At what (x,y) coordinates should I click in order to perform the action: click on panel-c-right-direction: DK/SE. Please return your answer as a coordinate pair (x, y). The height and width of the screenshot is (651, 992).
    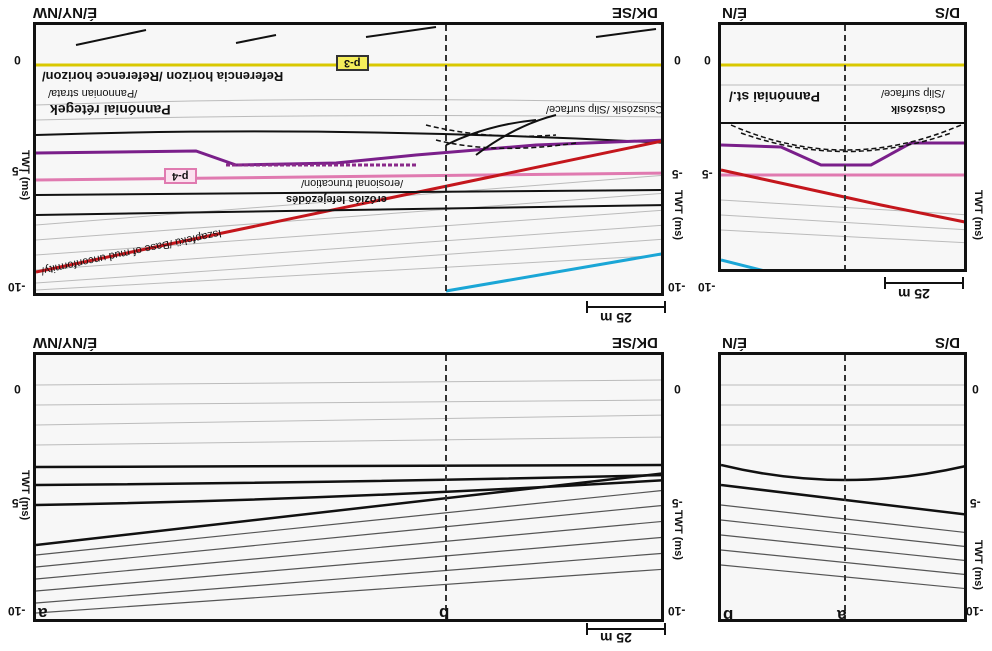
    Looking at the image, I should click on (635, 342).